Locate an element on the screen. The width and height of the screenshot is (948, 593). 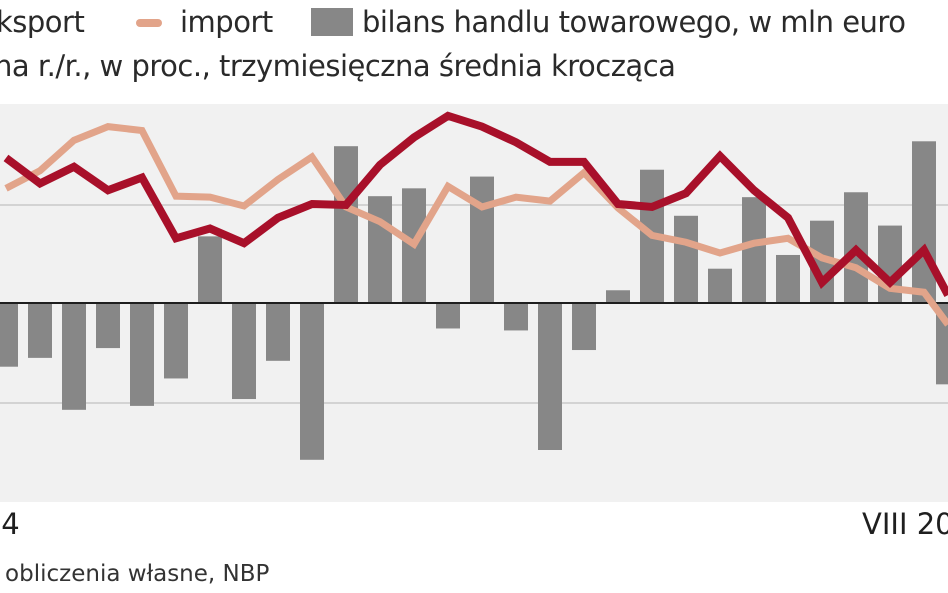
legend-eksport-label: ksport is located at coordinates (42, 22).